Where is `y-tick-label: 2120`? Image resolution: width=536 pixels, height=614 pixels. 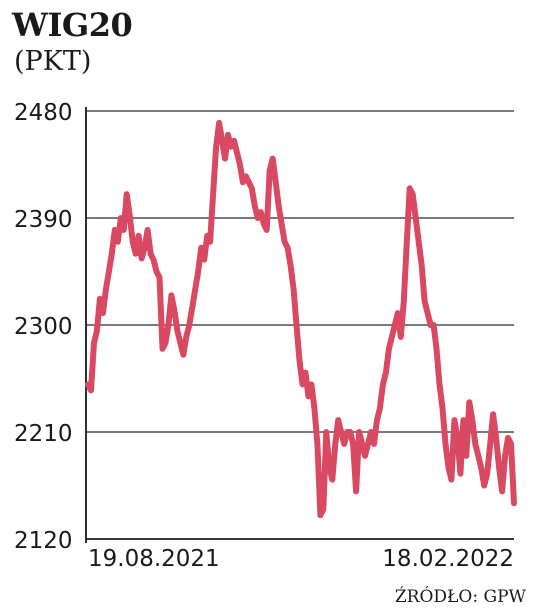
y-tick-label: 2120 is located at coordinates (43, 541).